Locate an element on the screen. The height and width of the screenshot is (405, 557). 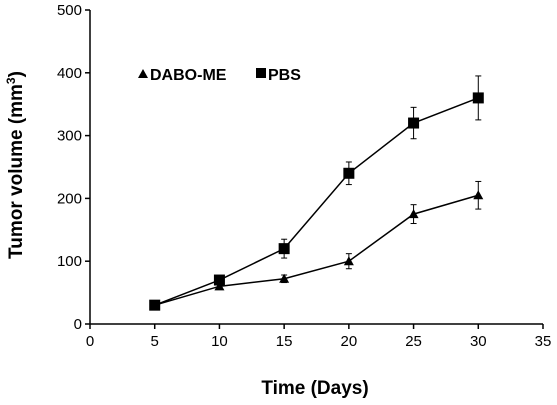
y-axis-title: Tumor volume (mm3) is located at coordinates (15, 165).